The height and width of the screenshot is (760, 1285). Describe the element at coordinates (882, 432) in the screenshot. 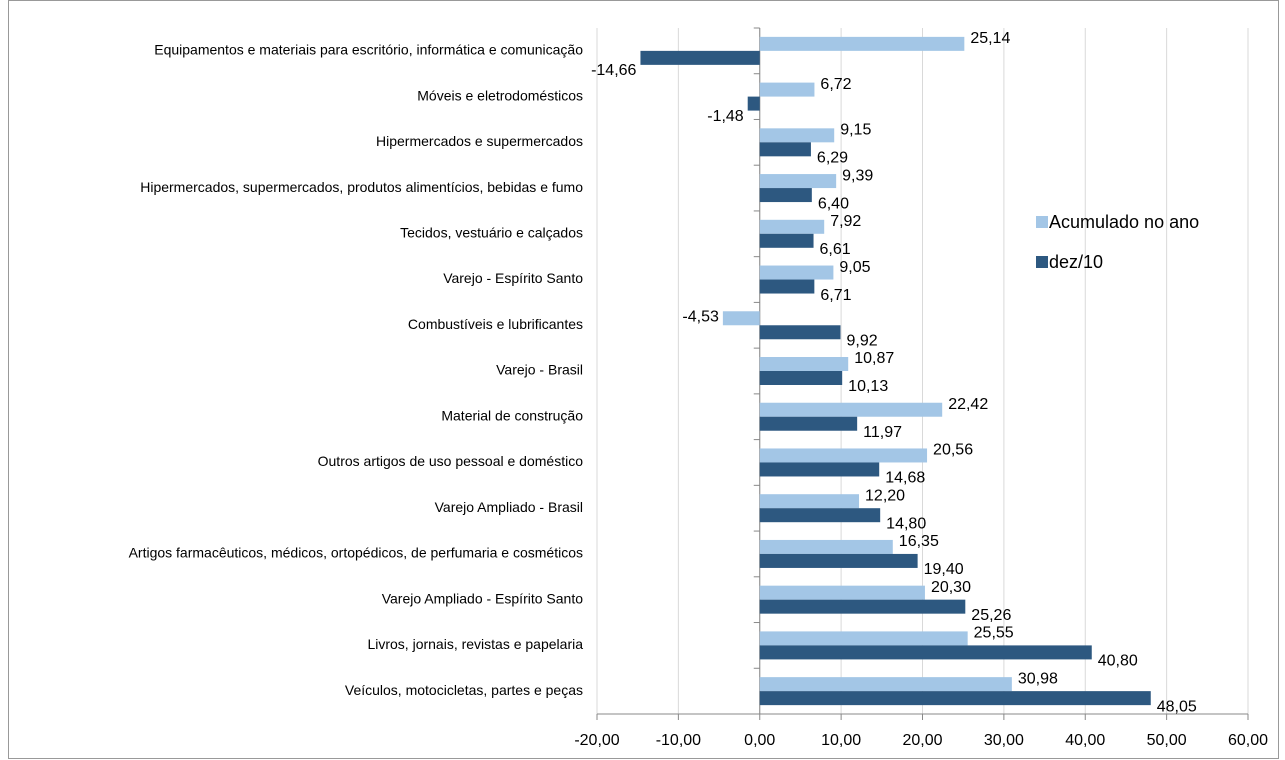

I see `data-label: 11,97` at that location.